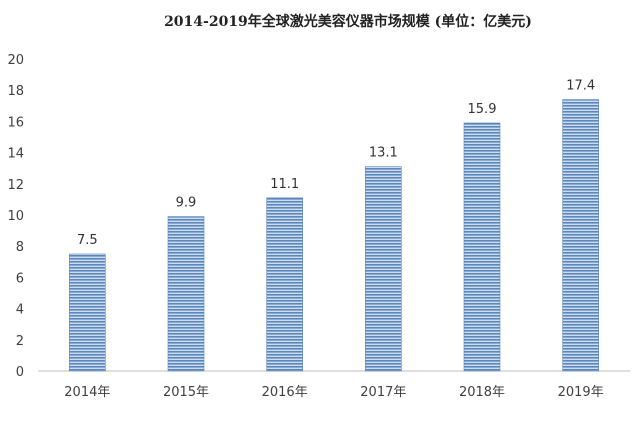 The width and height of the screenshot is (640, 447). What do you see at coordinates (15, 154) in the screenshot?
I see `y-tick-label: 14` at bounding box center [15, 154].